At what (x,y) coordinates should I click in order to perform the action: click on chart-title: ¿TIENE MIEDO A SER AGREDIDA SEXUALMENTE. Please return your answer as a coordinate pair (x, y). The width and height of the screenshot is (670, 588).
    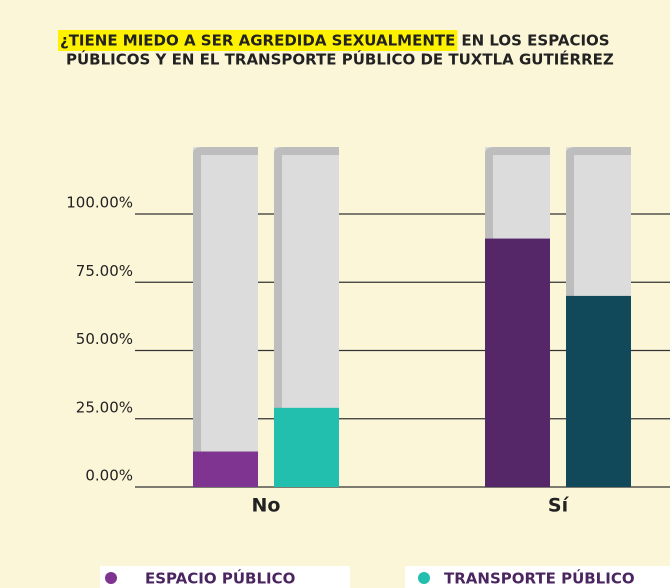
    Looking at the image, I should click on (257, 41).